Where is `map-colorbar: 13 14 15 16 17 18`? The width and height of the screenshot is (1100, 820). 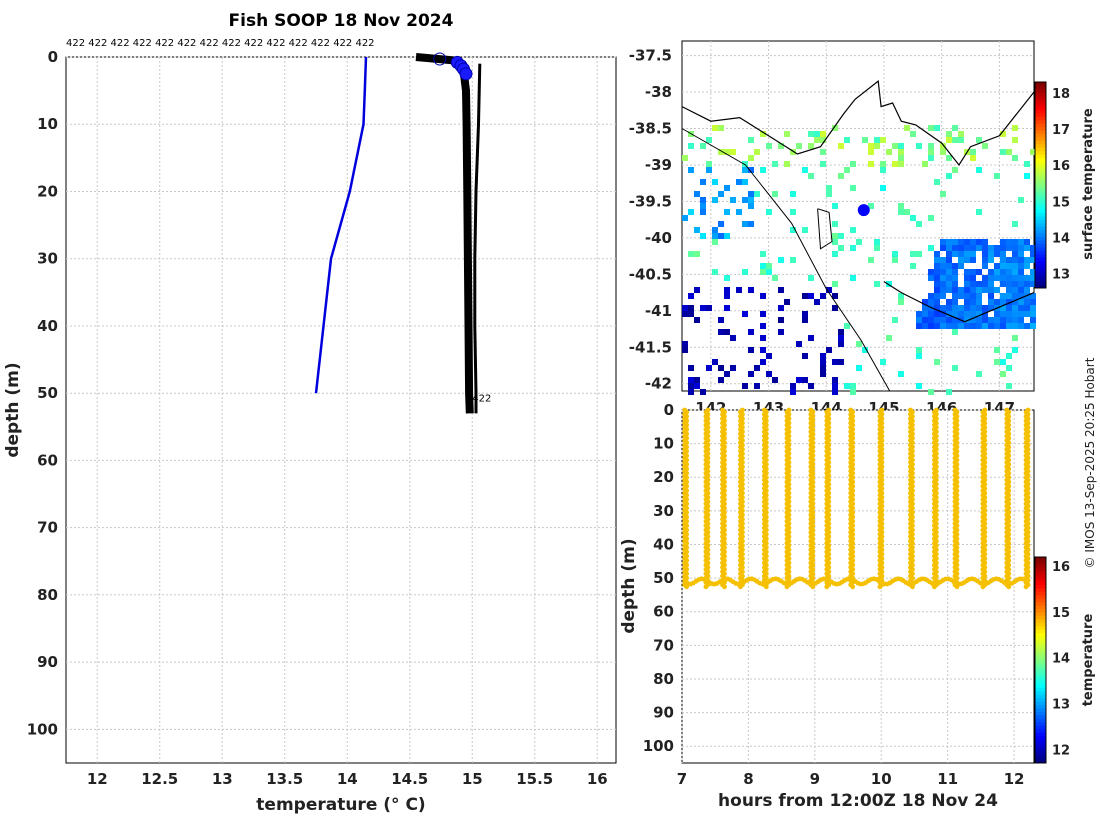
map-colorbar: 13 14 15 16 17 18 is located at coordinates (1052, 185).